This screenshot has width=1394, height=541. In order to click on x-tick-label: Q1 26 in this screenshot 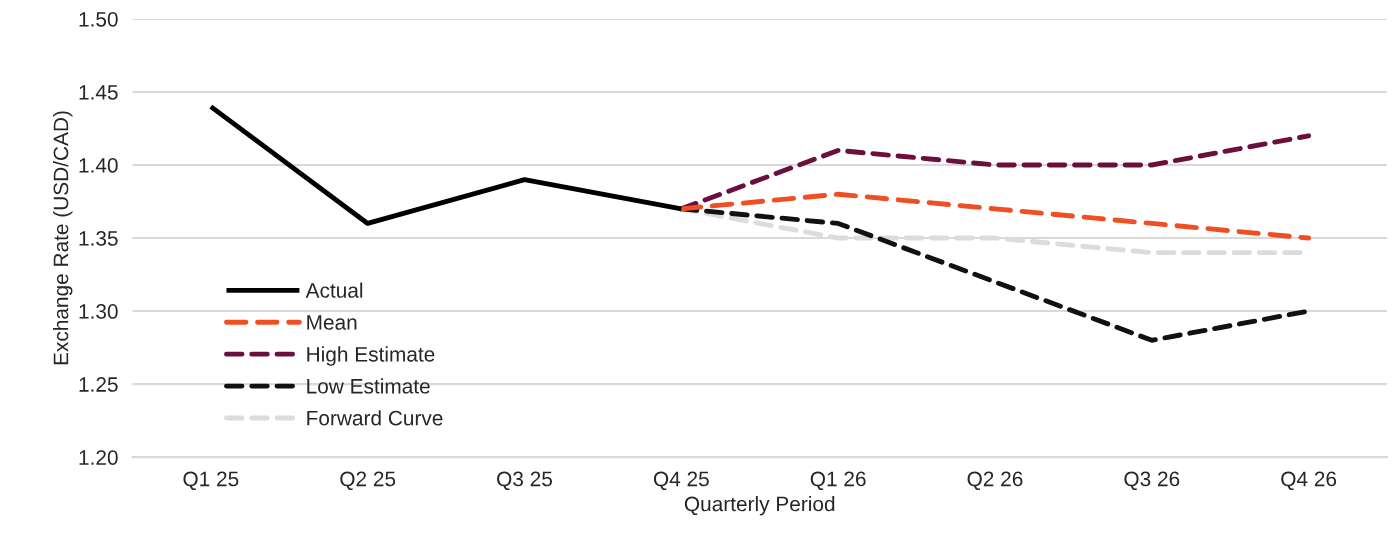, I will do `click(838, 481)`.